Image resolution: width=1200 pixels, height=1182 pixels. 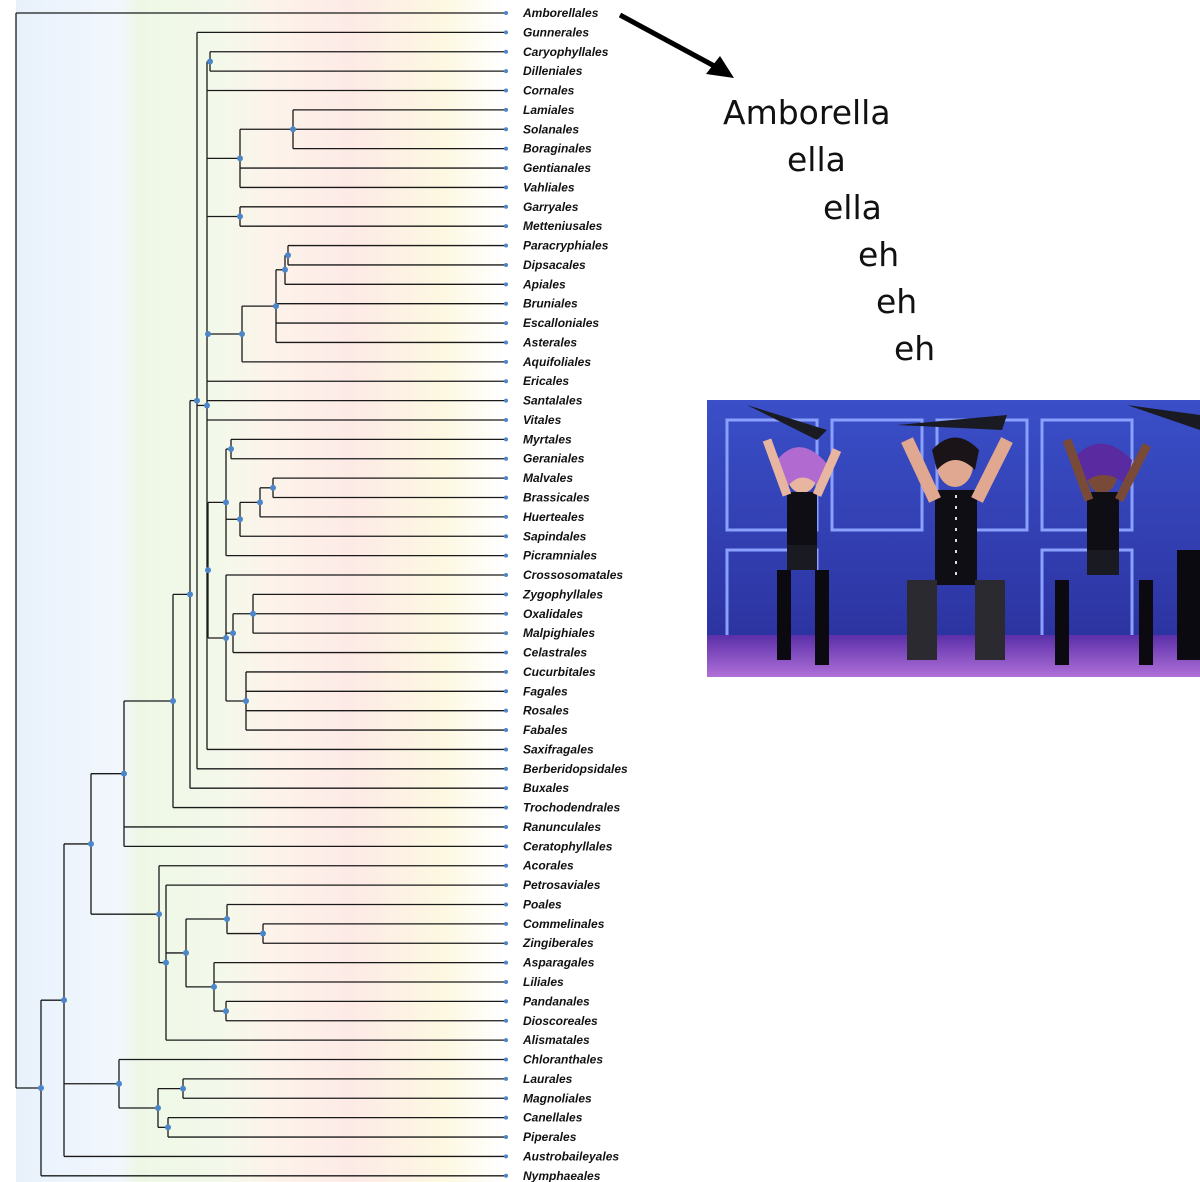 What do you see at coordinates (545, 730) in the screenshot?
I see `leaf-label-fabales: Fabales` at bounding box center [545, 730].